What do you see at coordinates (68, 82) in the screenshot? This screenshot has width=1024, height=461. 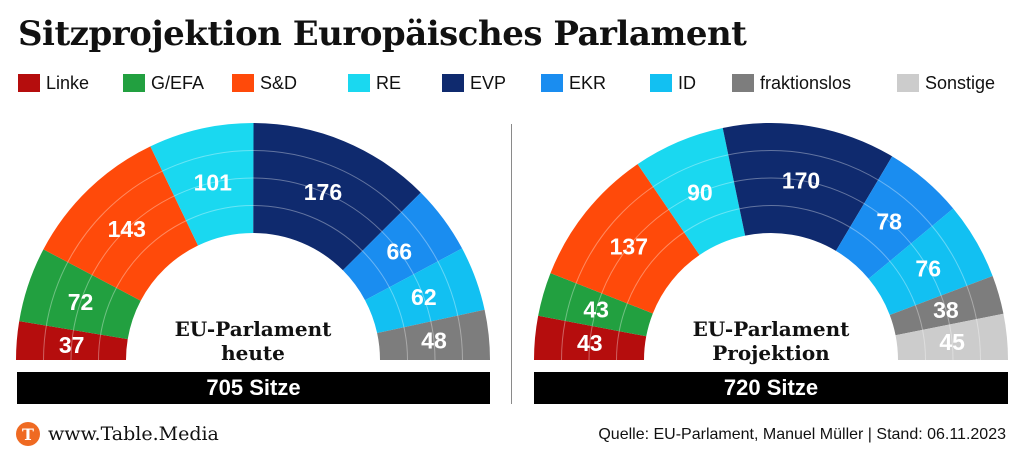 I see `legend-label: Linke` at bounding box center [68, 82].